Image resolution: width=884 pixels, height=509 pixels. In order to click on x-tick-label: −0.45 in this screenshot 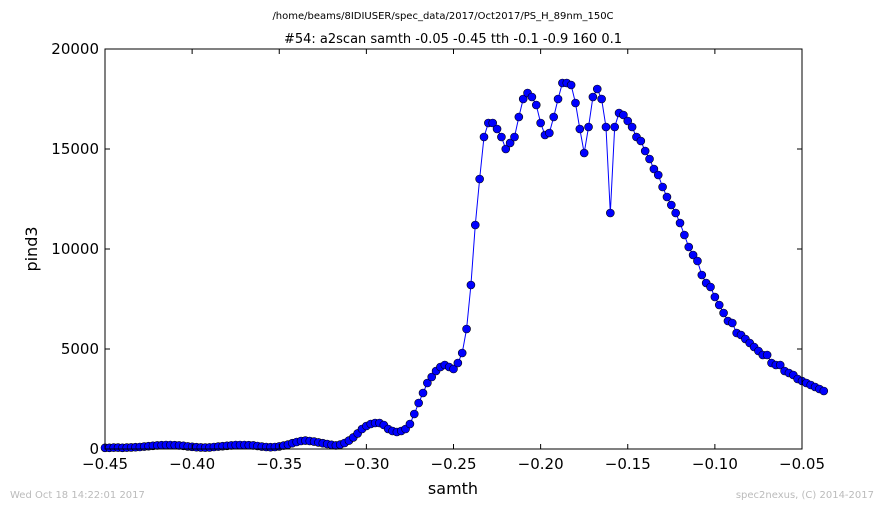, I will do `click(105, 464)`.